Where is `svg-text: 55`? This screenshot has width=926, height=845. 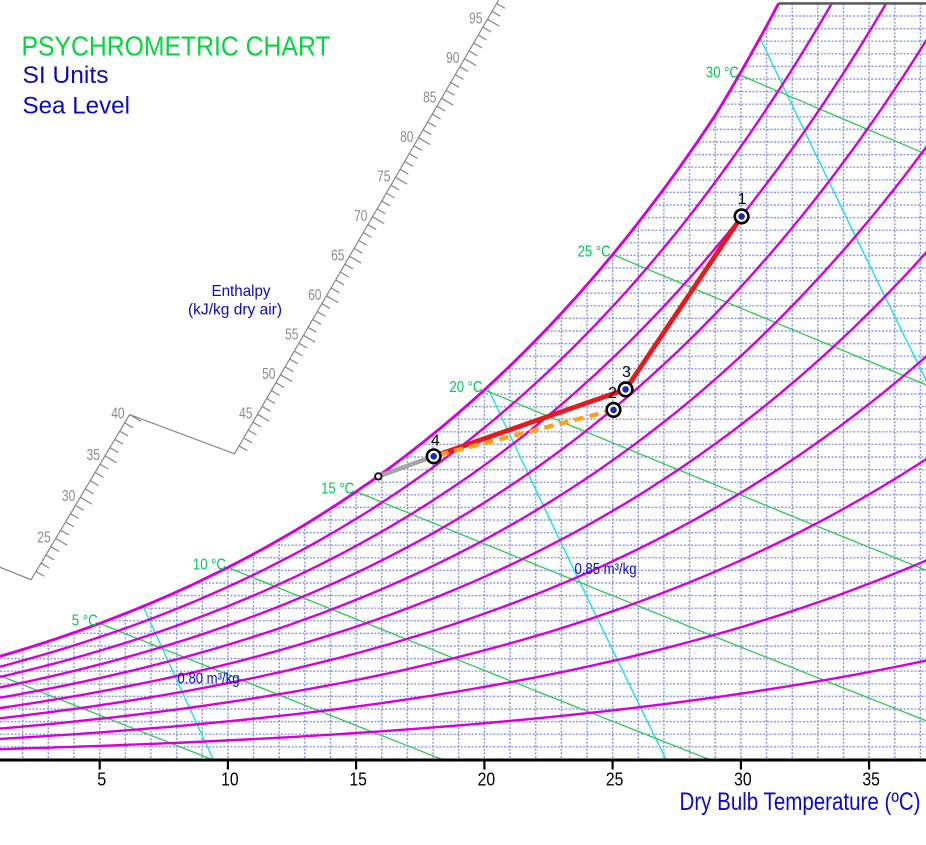
svg-text: 55 is located at coordinates (291, 334).